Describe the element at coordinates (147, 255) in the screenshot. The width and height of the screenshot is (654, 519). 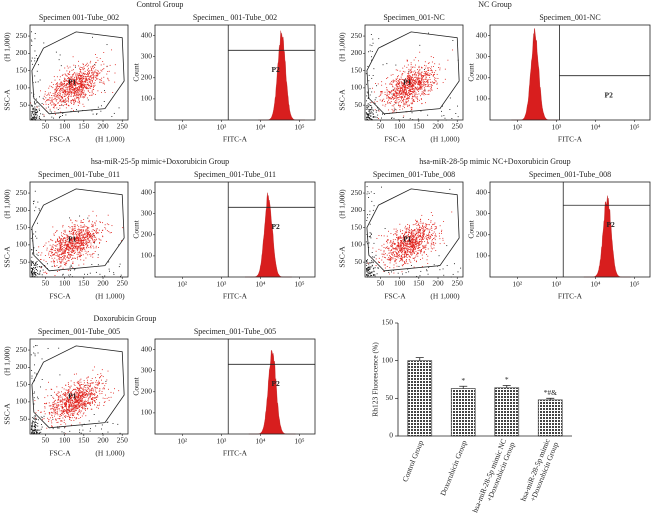
I see `y-tick-label: 100` at that location.